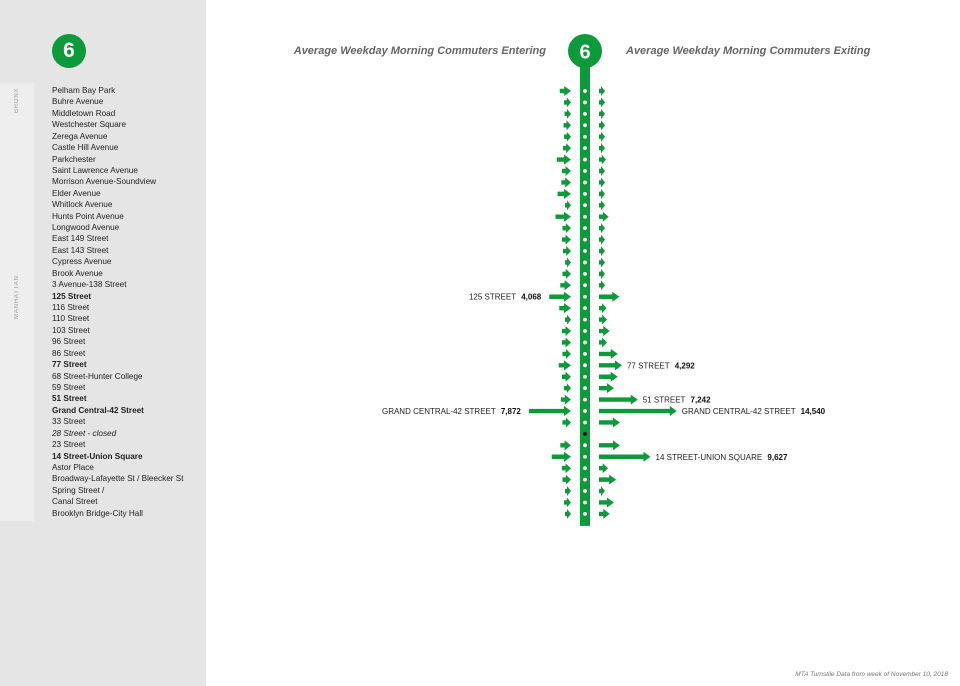 This screenshot has height=686, width=960. I want to click on station-list-item: Brook Avenue, so click(77, 273).